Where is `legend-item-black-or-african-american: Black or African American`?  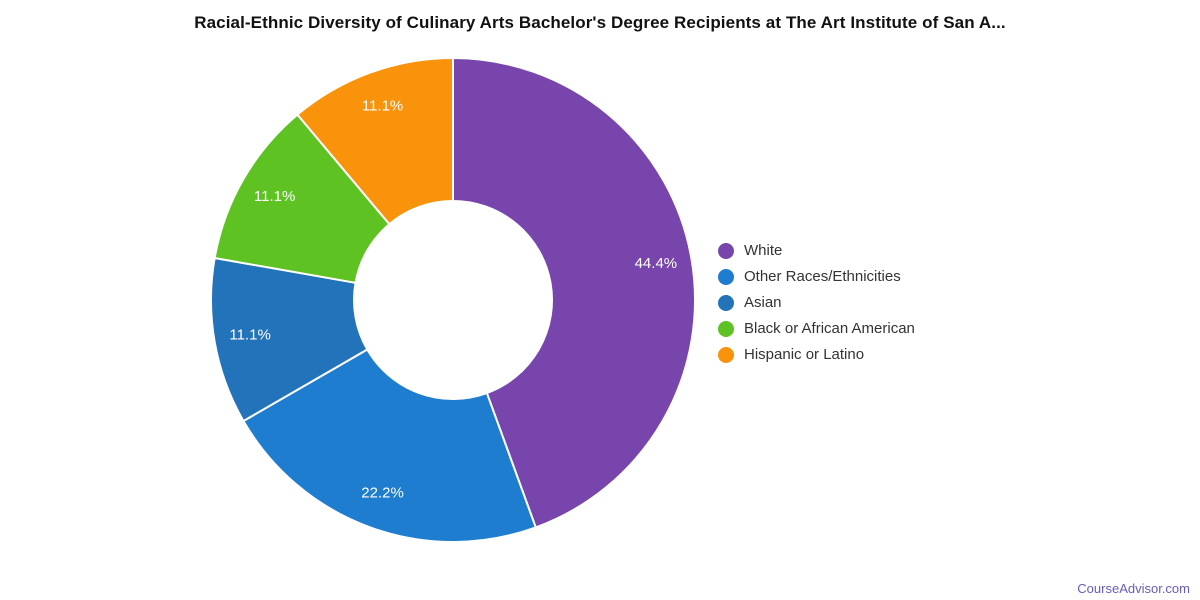 legend-item-black-or-african-american: Black or African American is located at coordinates (816, 328).